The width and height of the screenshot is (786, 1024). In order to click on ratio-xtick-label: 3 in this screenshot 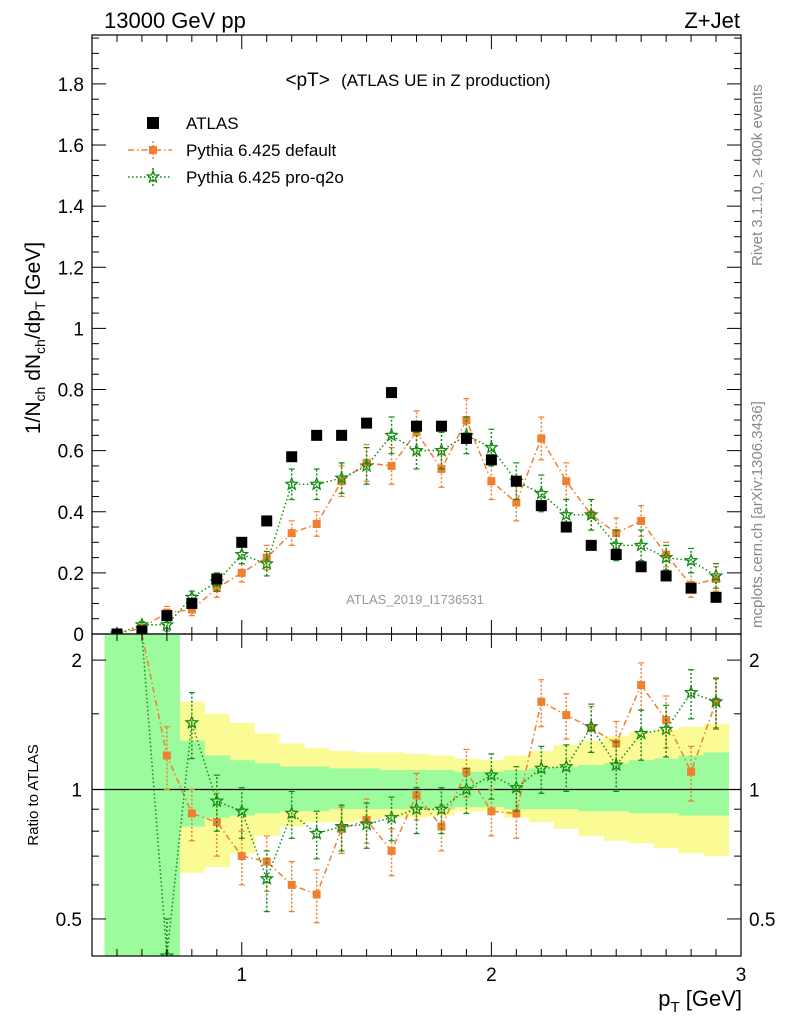, I will do `click(741, 975)`.